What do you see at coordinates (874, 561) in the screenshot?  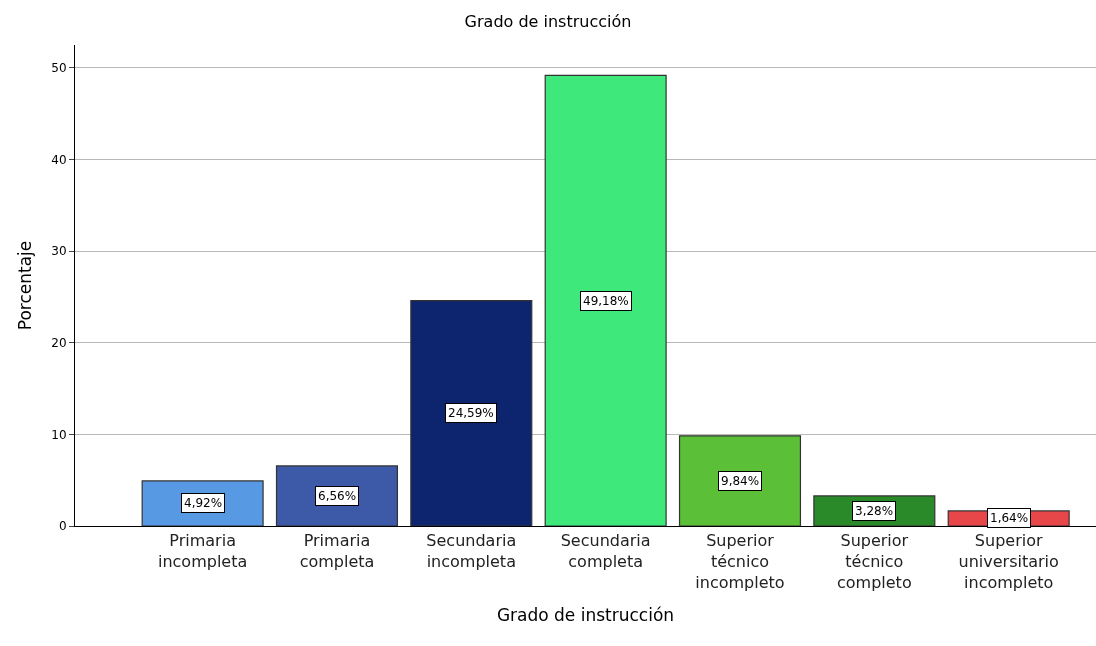 I see `x-tick-label: Superior técnico completo` at bounding box center [874, 561].